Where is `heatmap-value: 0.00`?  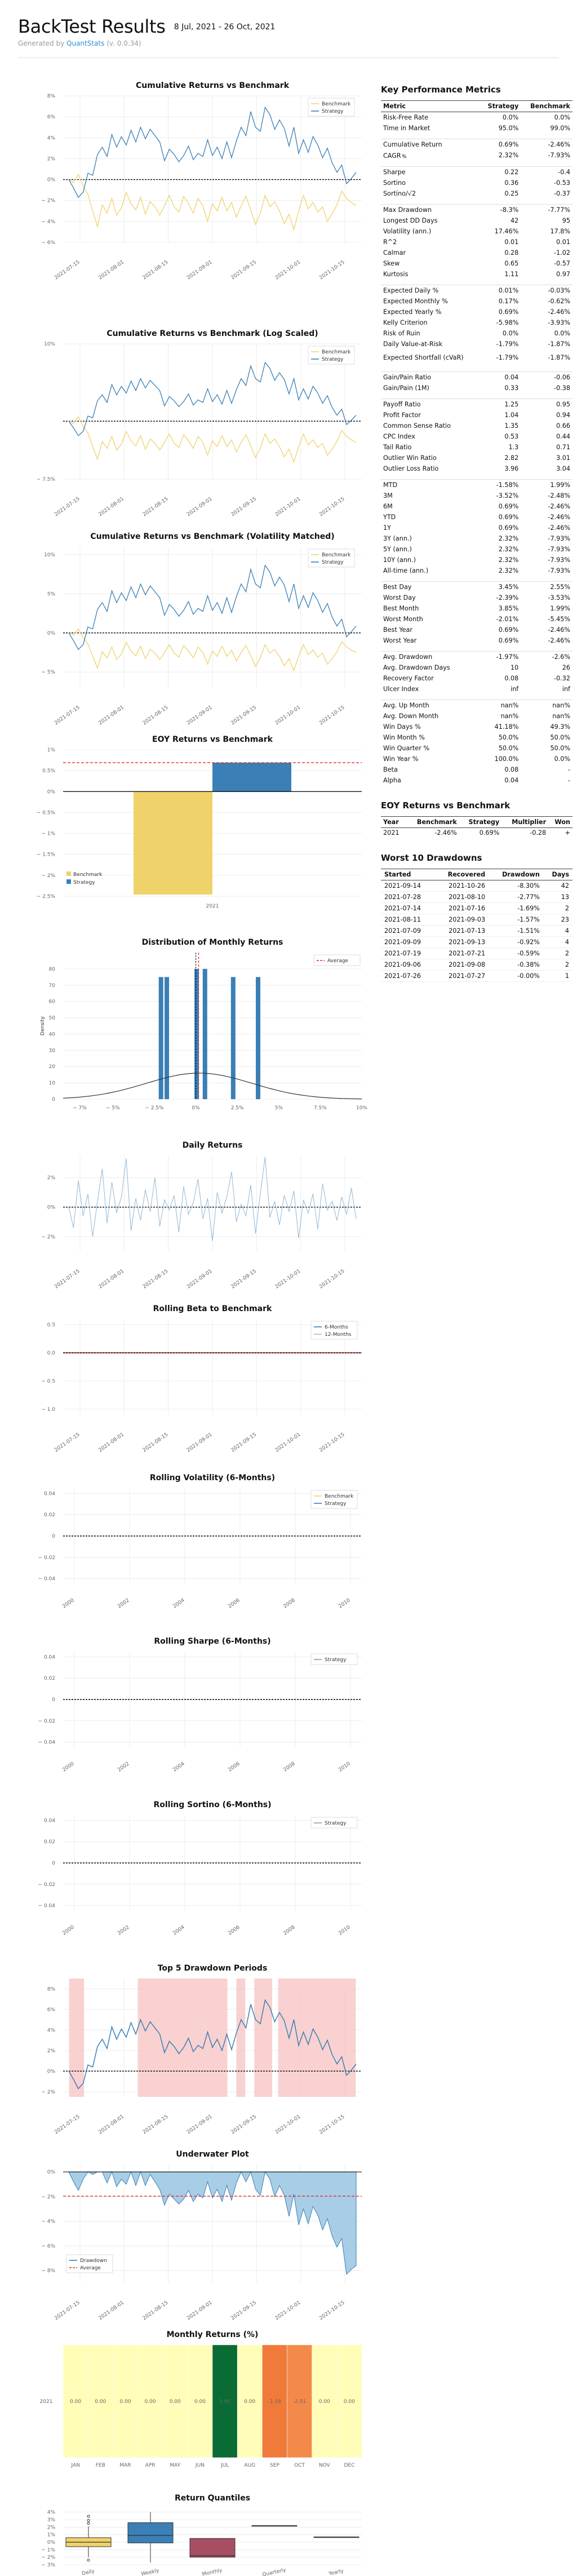
heatmap-value: 0.00 is located at coordinates (324, 2402).